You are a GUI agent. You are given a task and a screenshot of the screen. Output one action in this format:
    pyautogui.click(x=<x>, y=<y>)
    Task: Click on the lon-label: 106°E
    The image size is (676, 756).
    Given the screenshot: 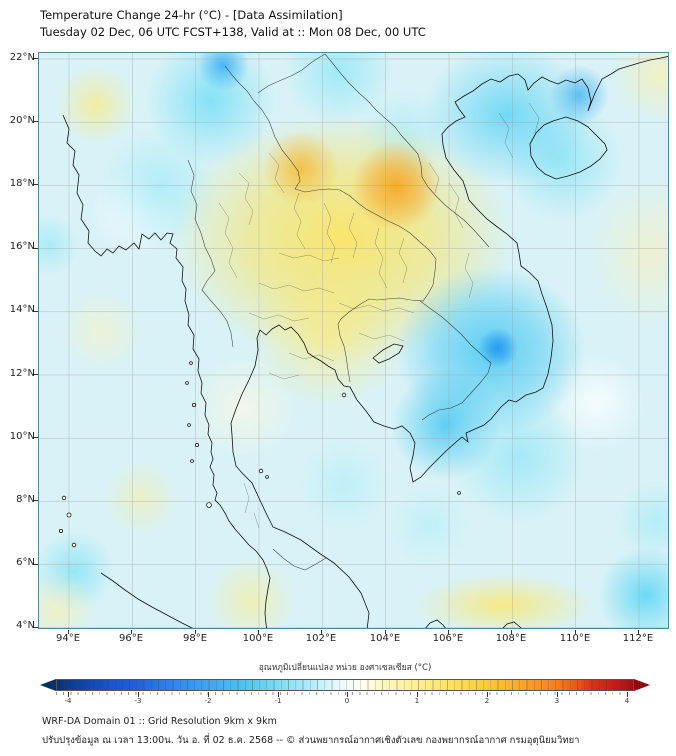 What is the action you would take?
    pyautogui.click(x=448, y=638)
    